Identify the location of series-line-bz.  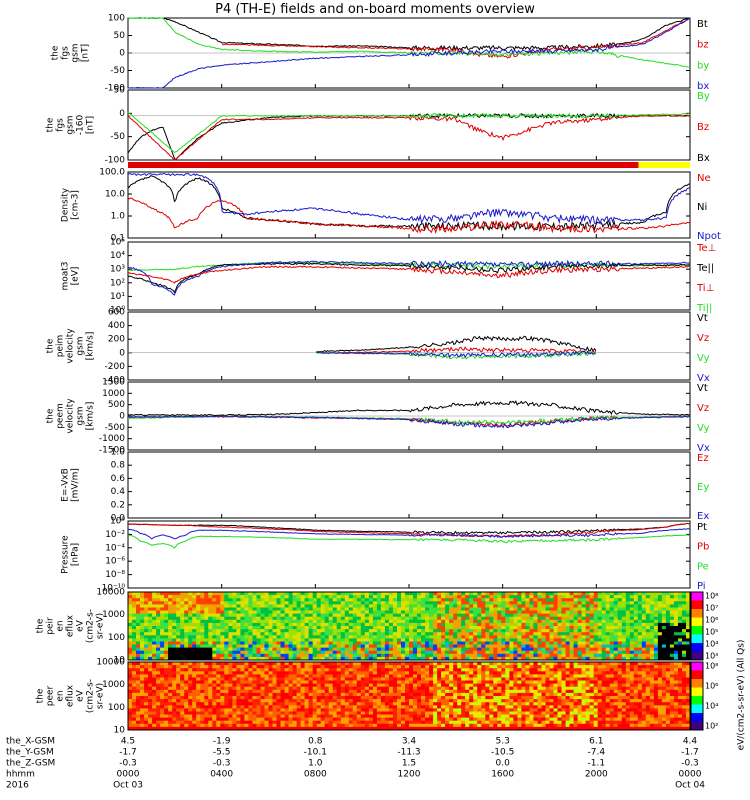
(456, 38).